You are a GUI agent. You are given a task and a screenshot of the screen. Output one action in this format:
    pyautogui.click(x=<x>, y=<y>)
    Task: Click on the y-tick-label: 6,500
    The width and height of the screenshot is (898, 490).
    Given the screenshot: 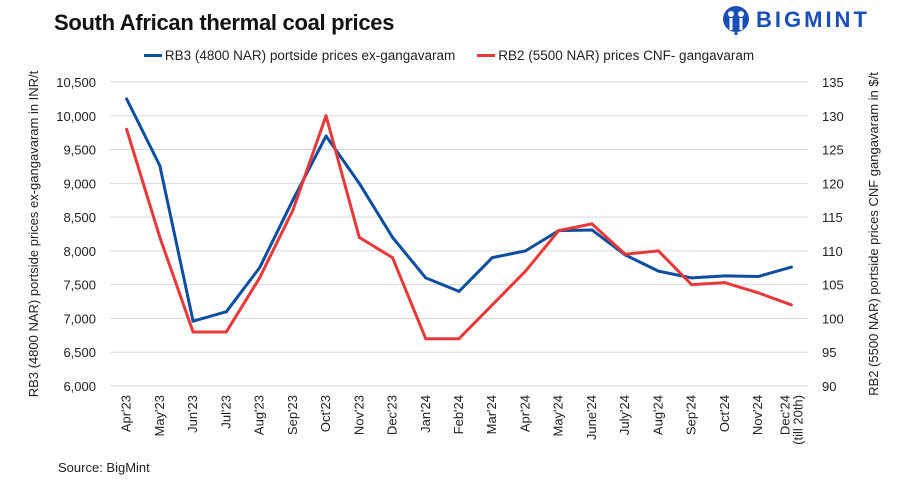 What is the action you would take?
    pyautogui.click(x=79, y=352)
    